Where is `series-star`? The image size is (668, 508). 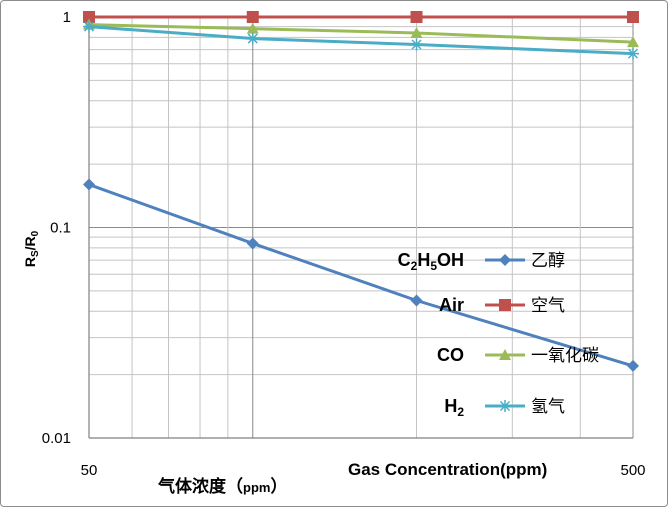
series-star is located at coordinates (361, 40).